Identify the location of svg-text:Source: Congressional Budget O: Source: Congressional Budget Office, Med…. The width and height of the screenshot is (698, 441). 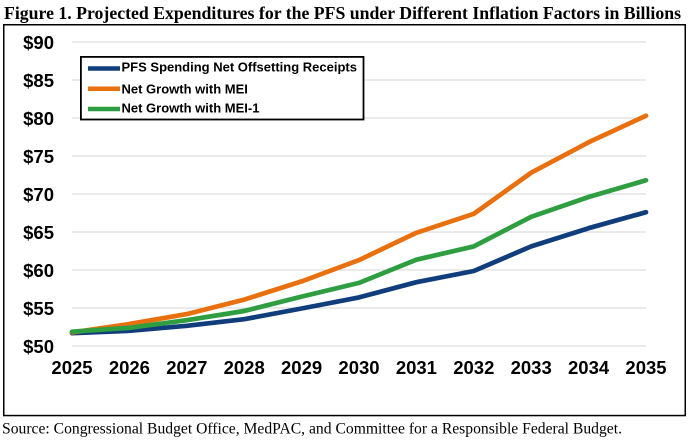
(312, 428).